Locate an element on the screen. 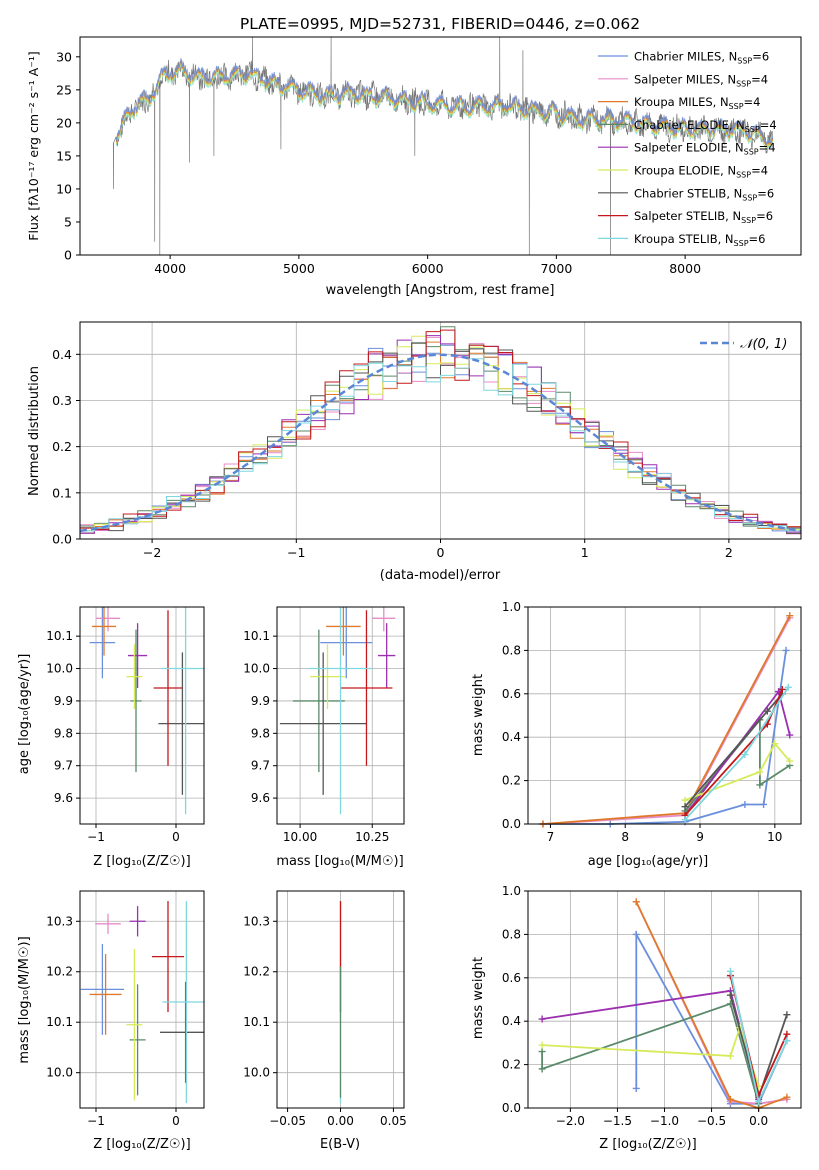 Image resolution: width=819 pixels, height=1170 pixels. y-tick-label: 10.1 is located at coordinates (59, 636).